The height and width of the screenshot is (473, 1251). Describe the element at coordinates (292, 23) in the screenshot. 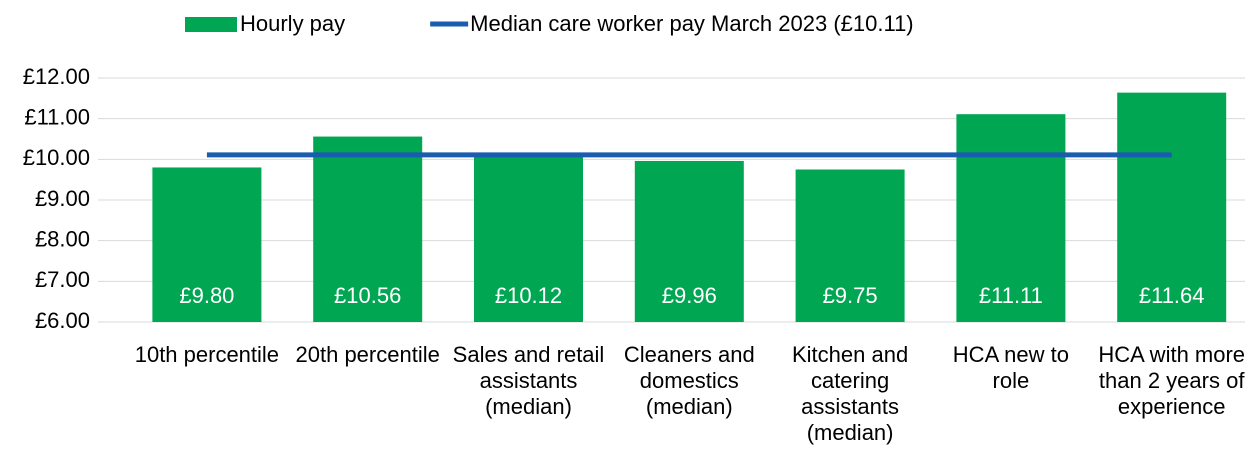

I see `legend-label: Hourly pay` at that location.